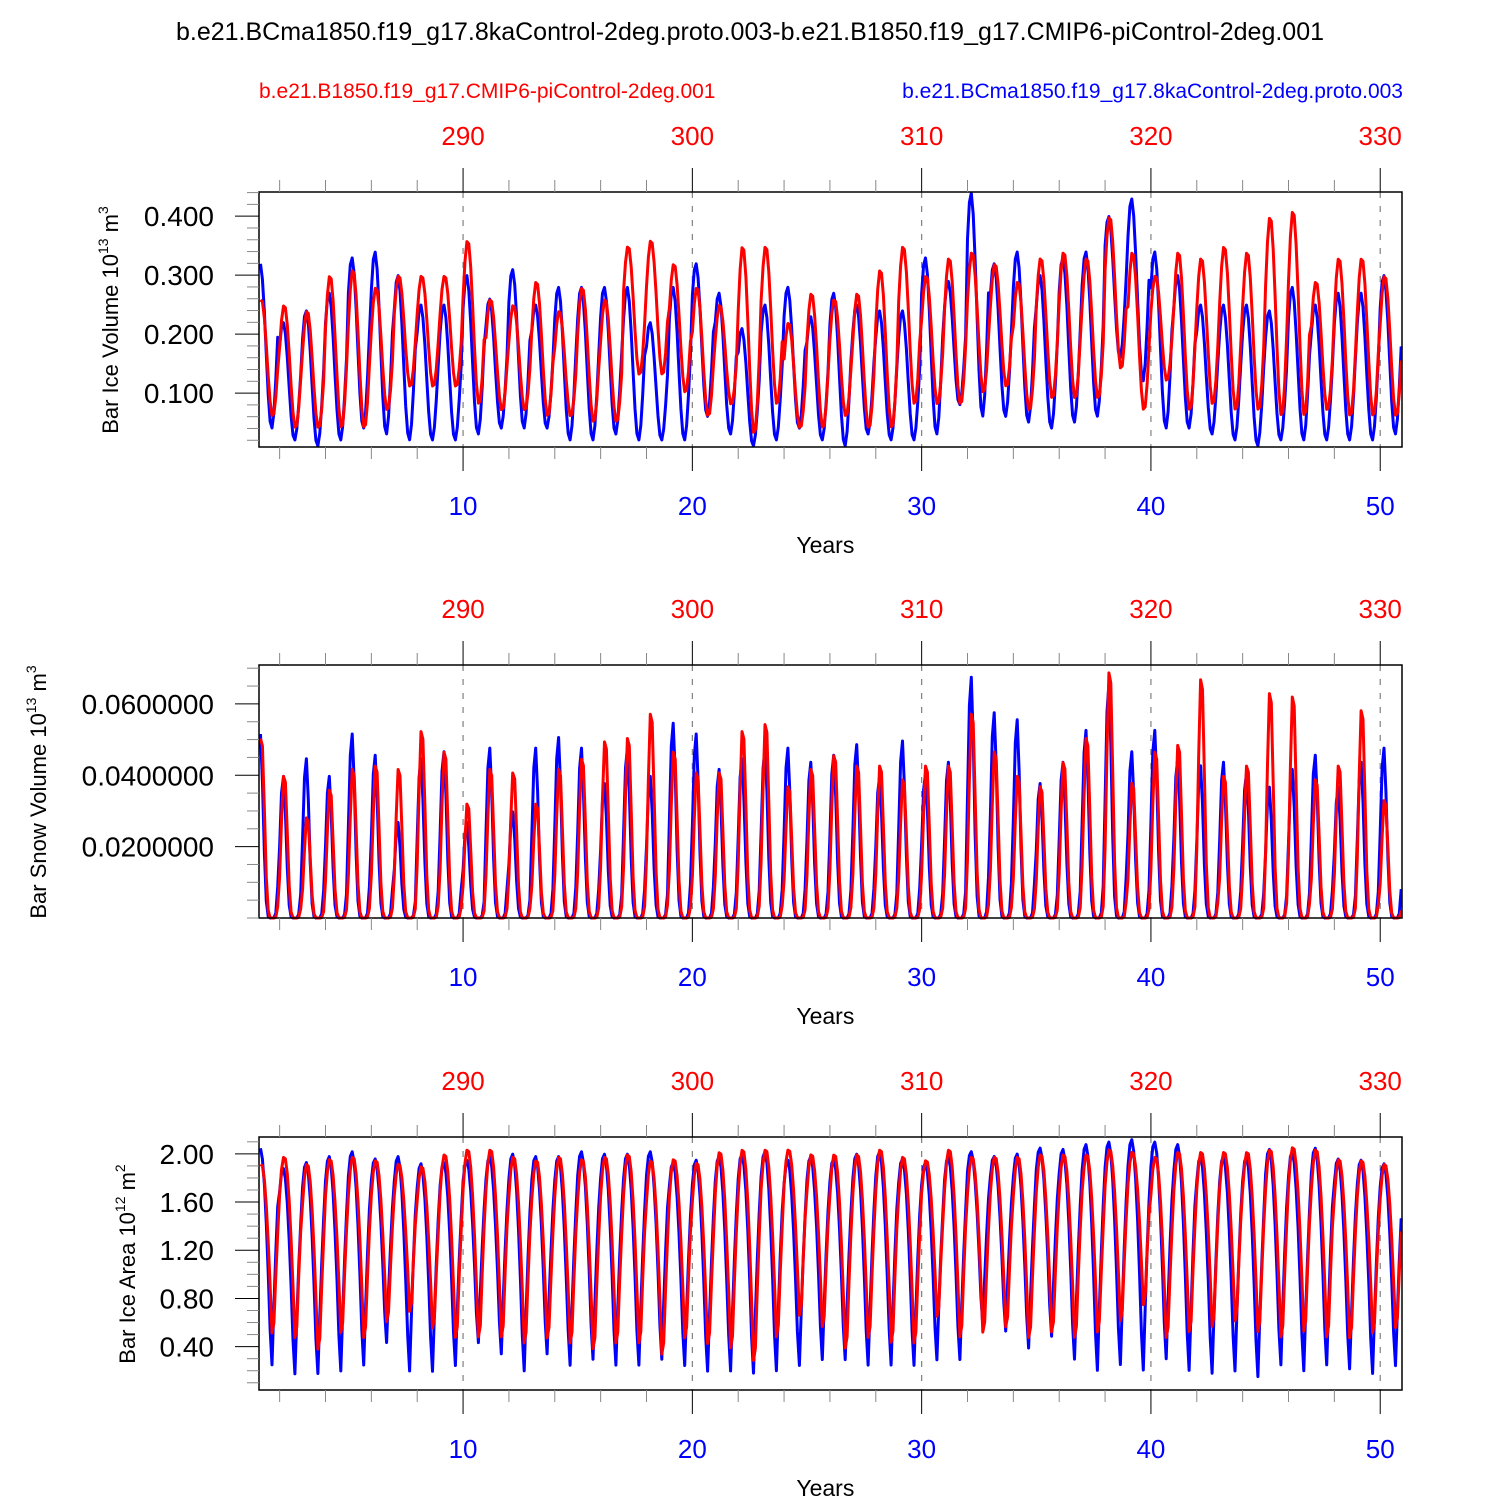  I want to click on y-axis-title-base: Bar Ice Volume 10, so click(110, 344).